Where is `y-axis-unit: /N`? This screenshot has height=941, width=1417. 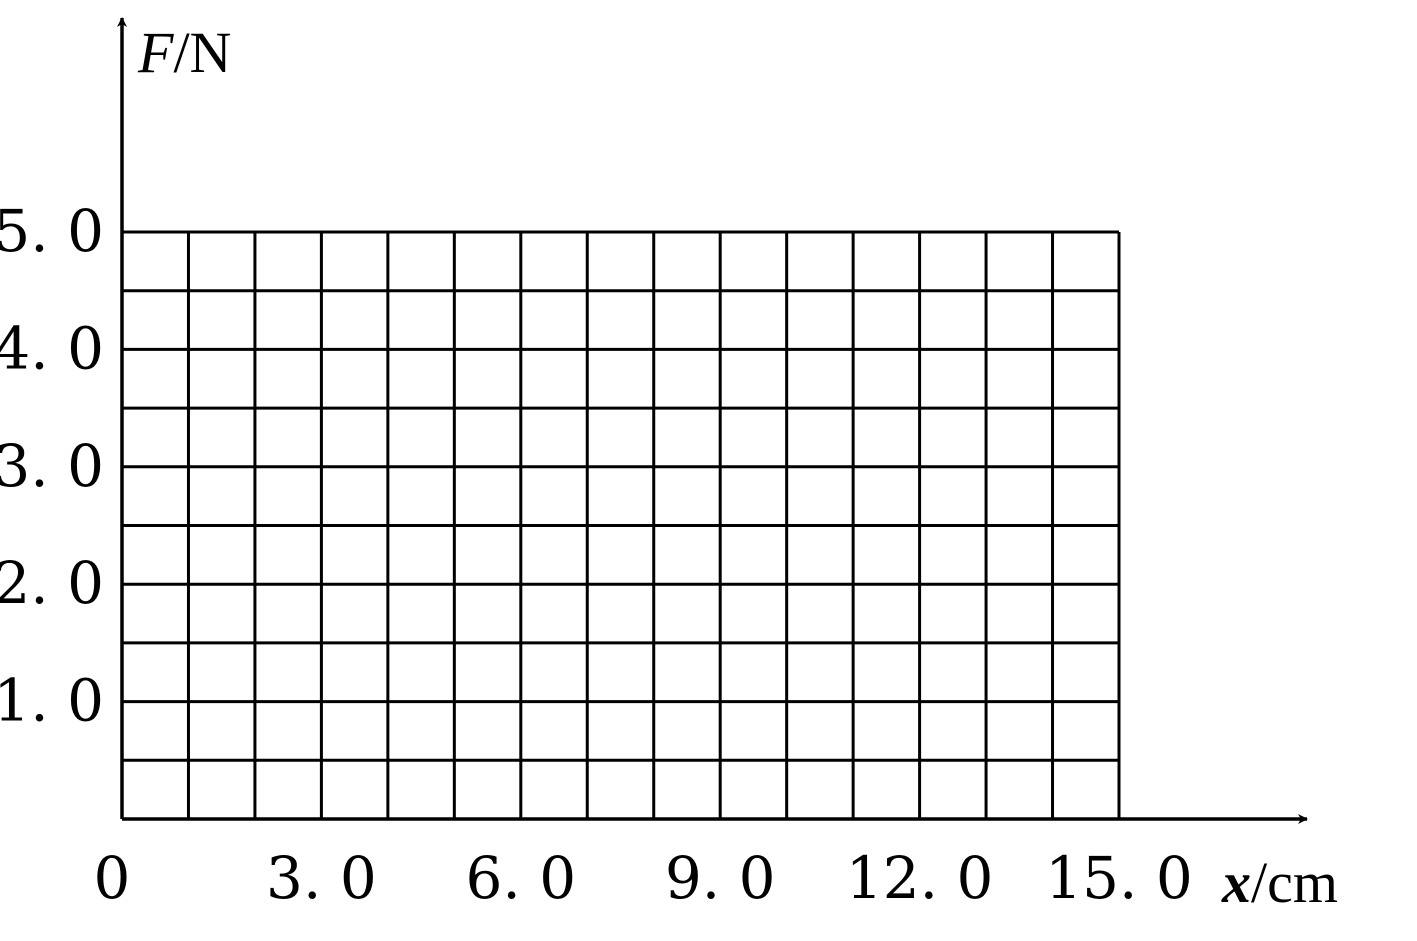 y-axis-unit: /N is located at coordinates (202, 52).